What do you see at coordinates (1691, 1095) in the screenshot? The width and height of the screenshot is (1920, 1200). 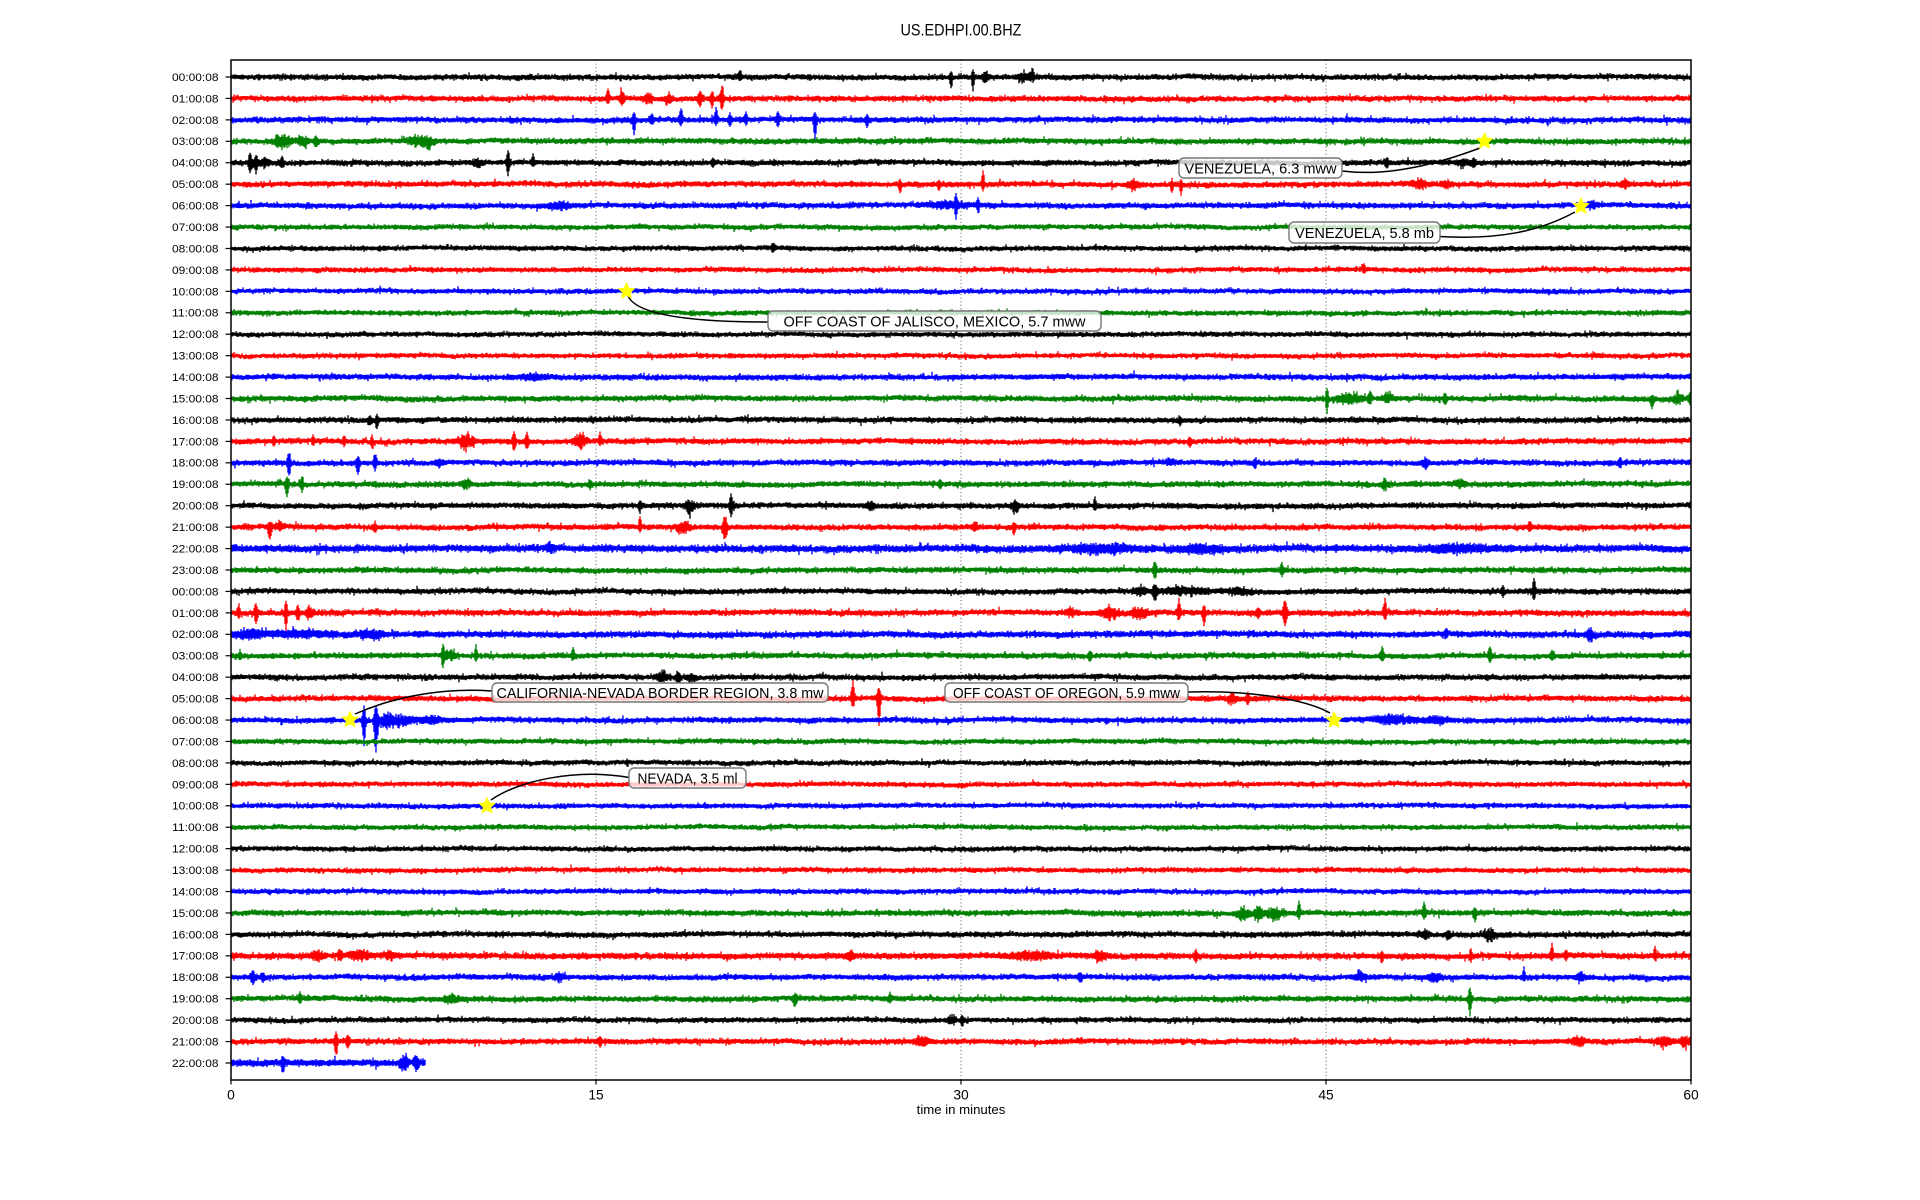 I see `svg-text: 60` at bounding box center [1691, 1095].